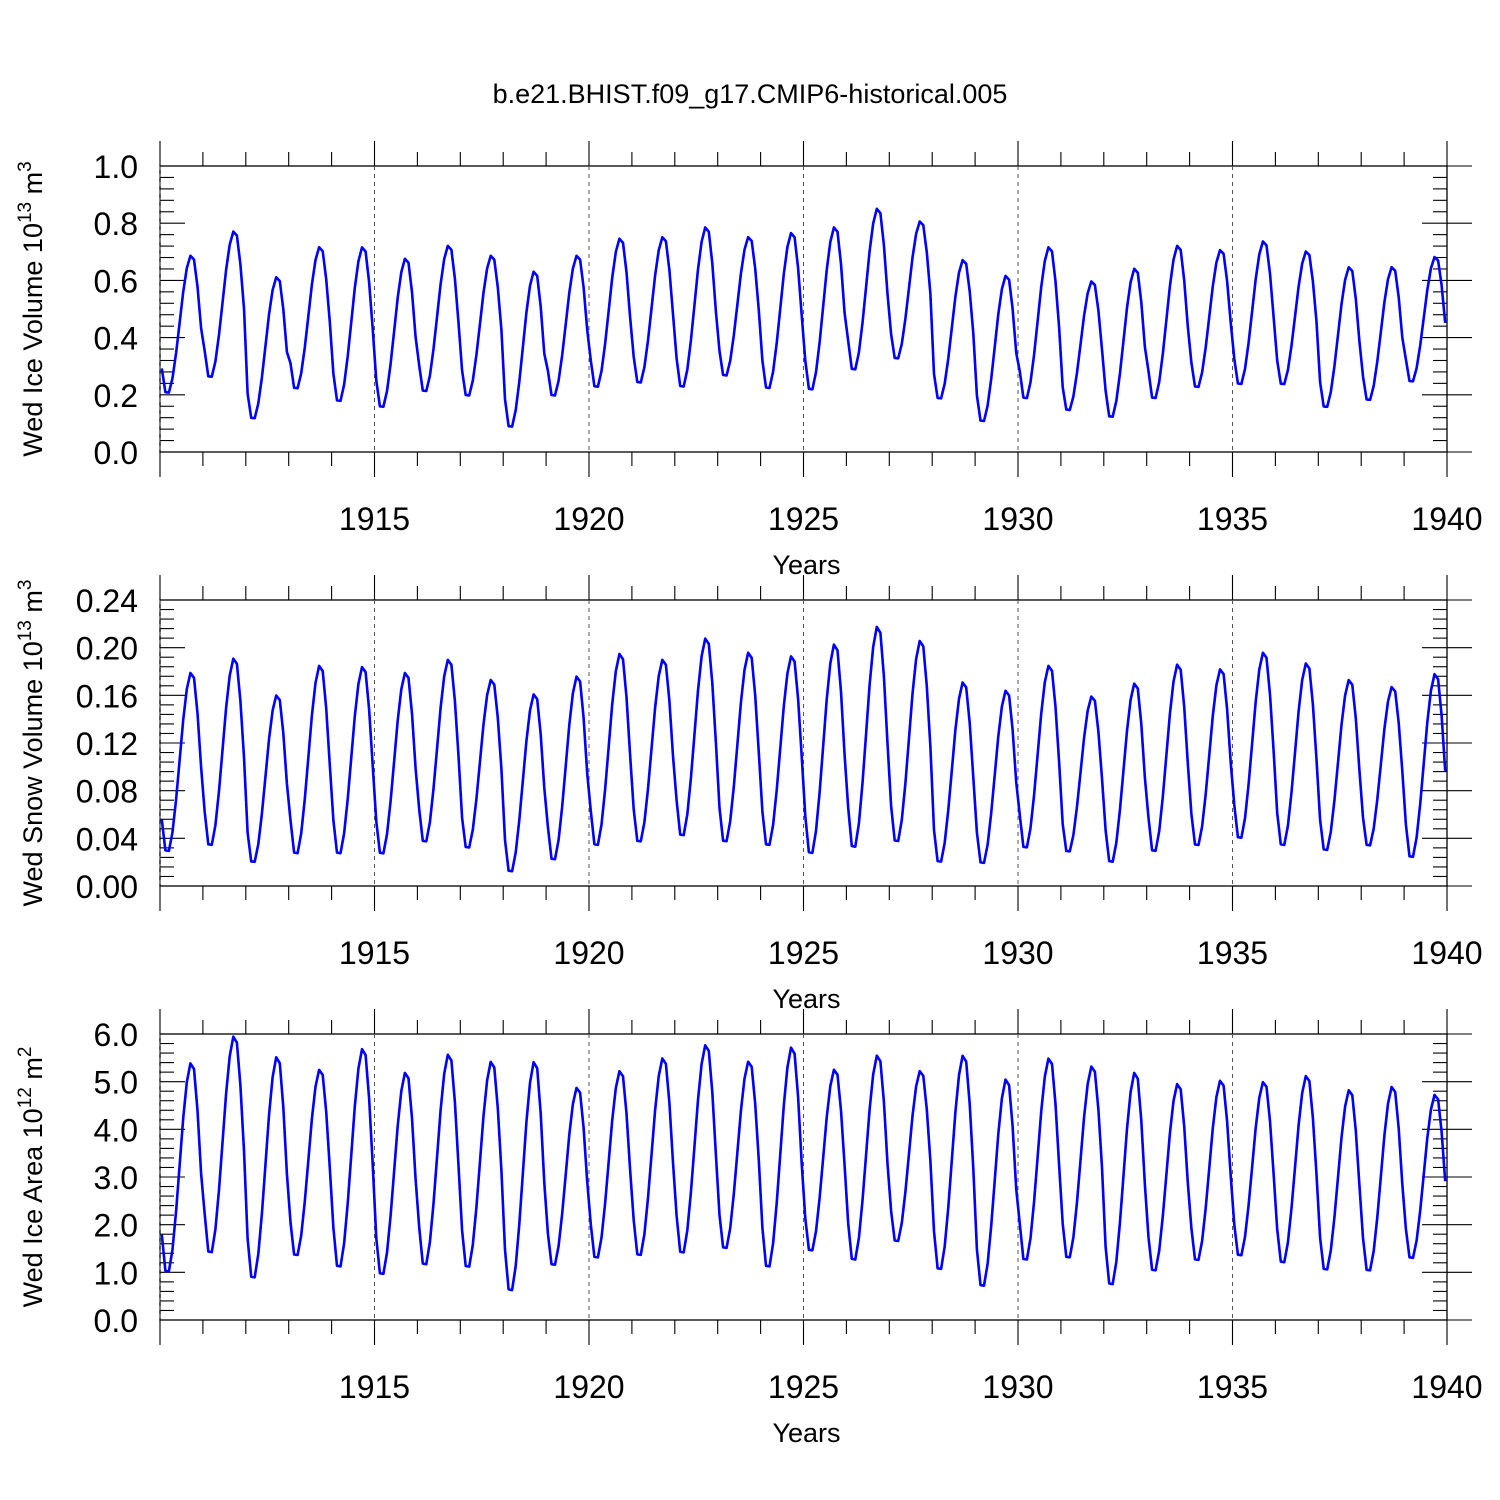  Describe the element at coordinates (107, 839) in the screenshot. I see `y-tick-label: 0.04` at that location.